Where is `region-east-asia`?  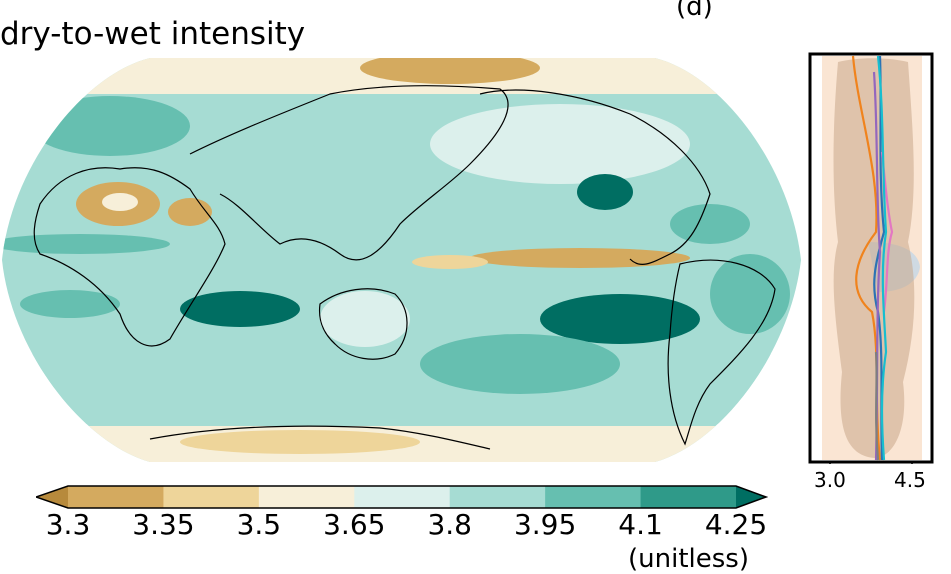
region-east-asia is located at coordinates (360, 134).